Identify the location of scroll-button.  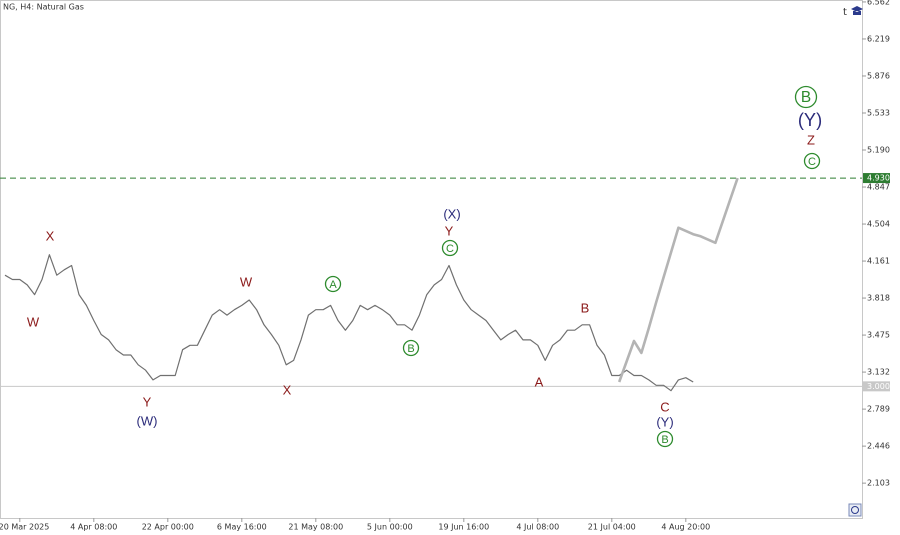
(855, 510).